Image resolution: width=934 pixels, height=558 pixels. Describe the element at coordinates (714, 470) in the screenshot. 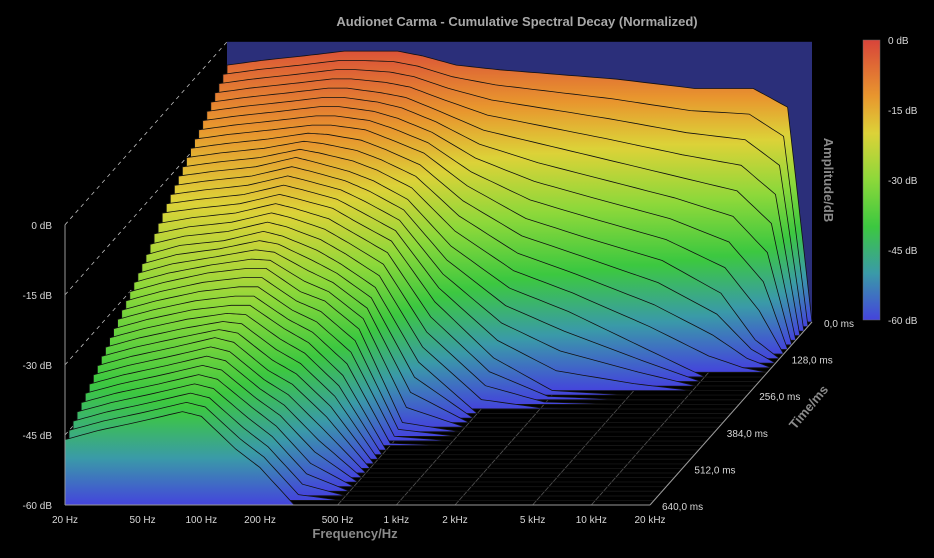

I see `z-tick-label: 512,0 ms` at that location.